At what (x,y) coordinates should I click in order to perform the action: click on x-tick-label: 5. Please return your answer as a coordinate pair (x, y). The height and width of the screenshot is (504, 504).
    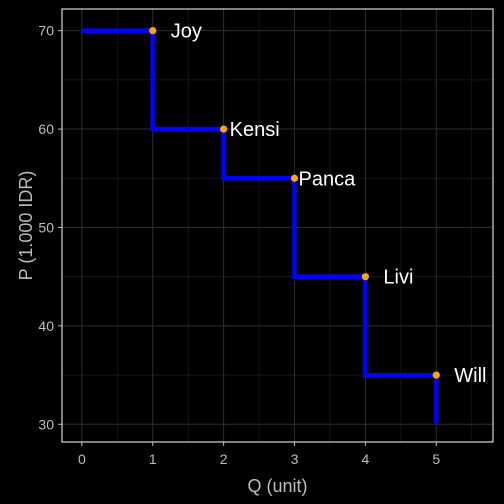
    Looking at the image, I should click on (436, 459).